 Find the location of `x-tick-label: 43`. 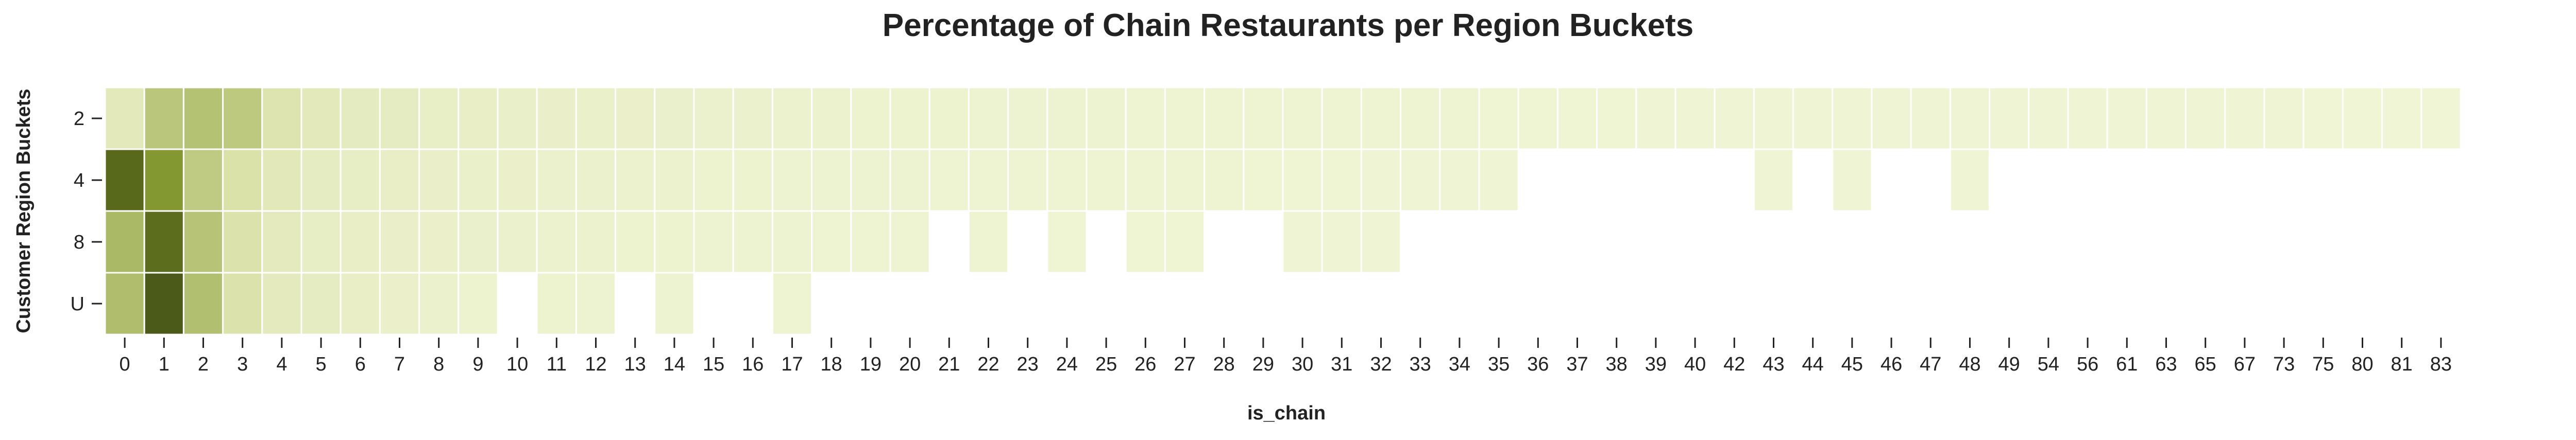

x-tick-label: 43 is located at coordinates (1773, 364).